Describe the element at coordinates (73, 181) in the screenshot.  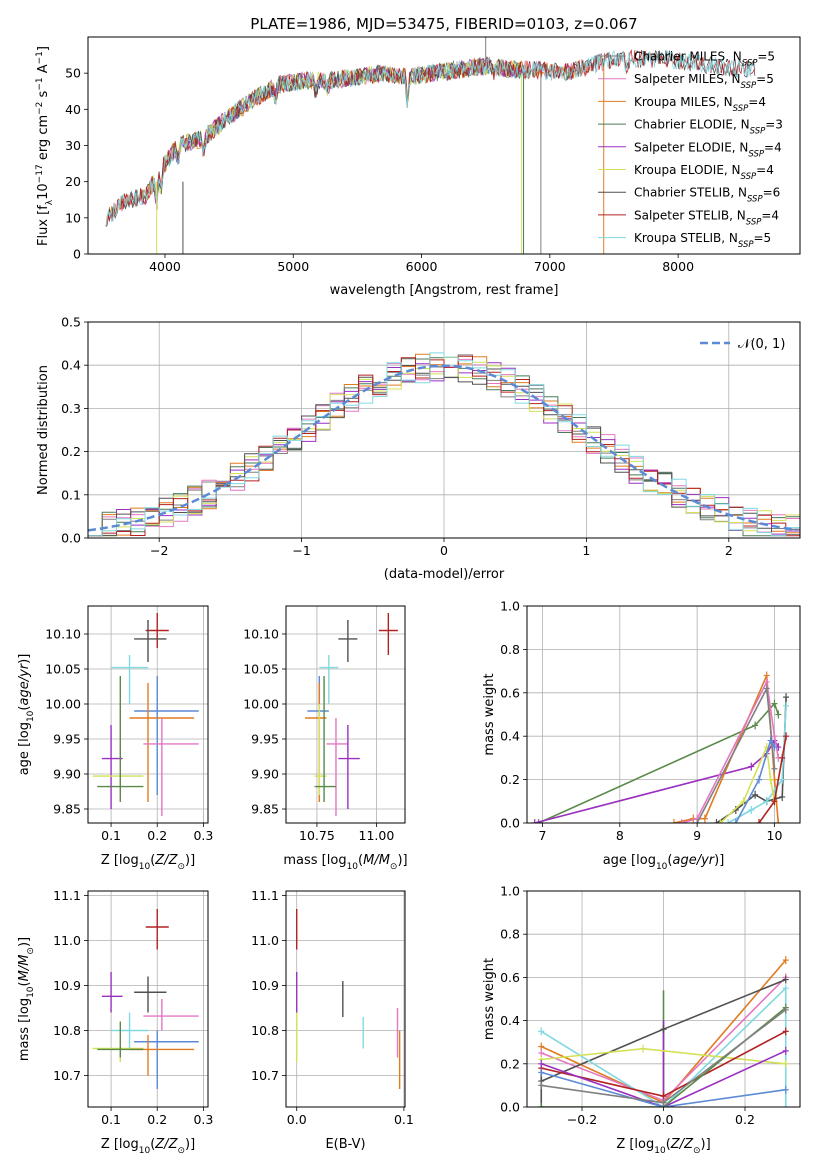
I see `y-tick-label: 20` at that location.